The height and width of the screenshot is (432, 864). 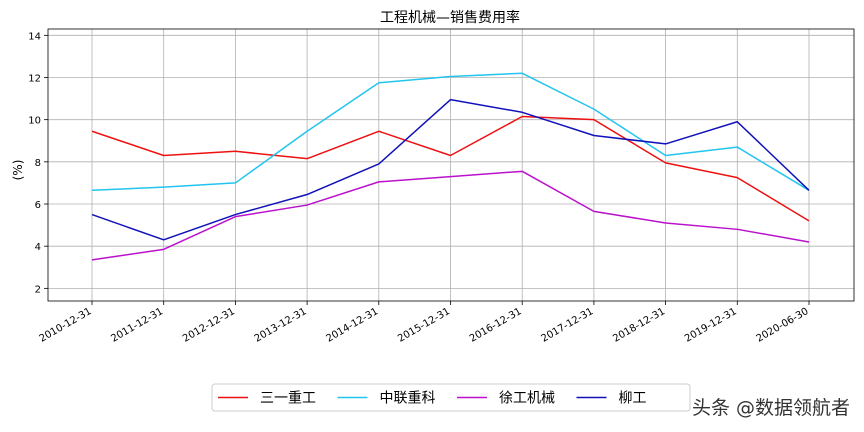 What do you see at coordinates (38, 205) in the screenshot?
I see `y-tick-label: 6` at bounding box center [38, 205].